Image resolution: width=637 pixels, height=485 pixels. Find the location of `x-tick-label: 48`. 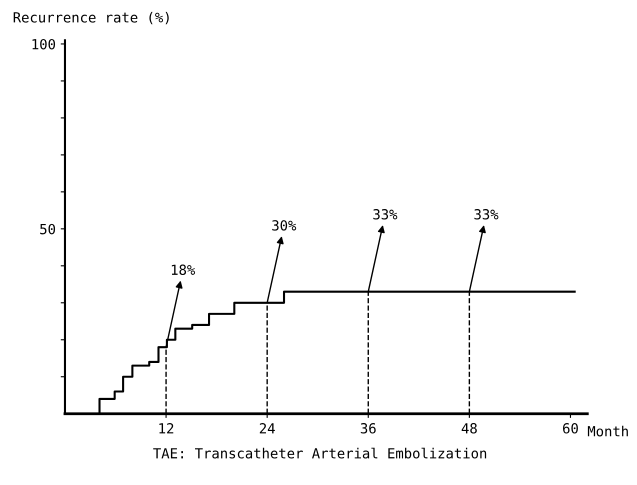

x-tick-label: 48 is located at coordinates (469, 428).